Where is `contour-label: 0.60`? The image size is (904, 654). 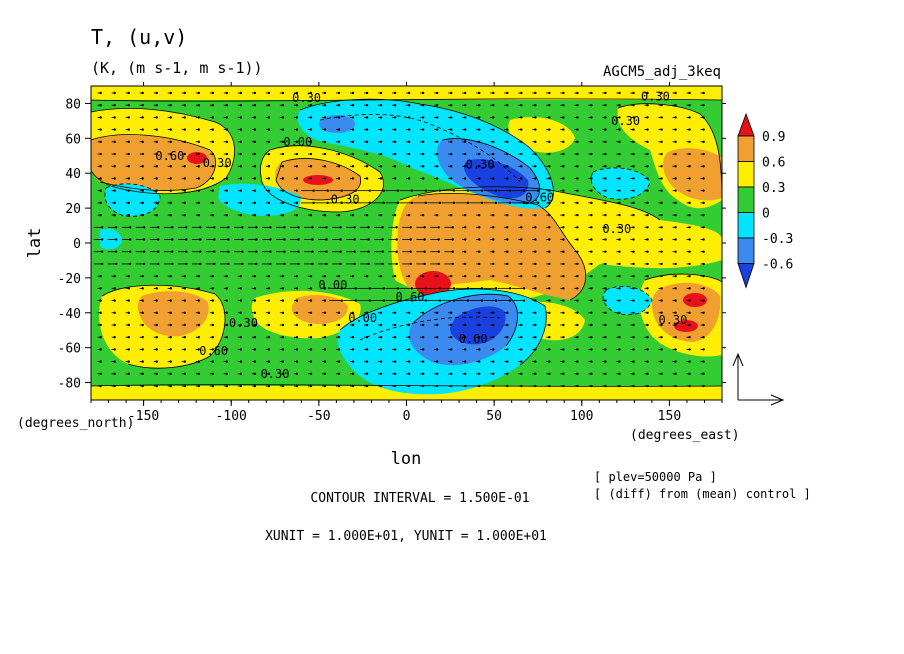
contour-label: 0.60 is located at coordinates (213, 351).